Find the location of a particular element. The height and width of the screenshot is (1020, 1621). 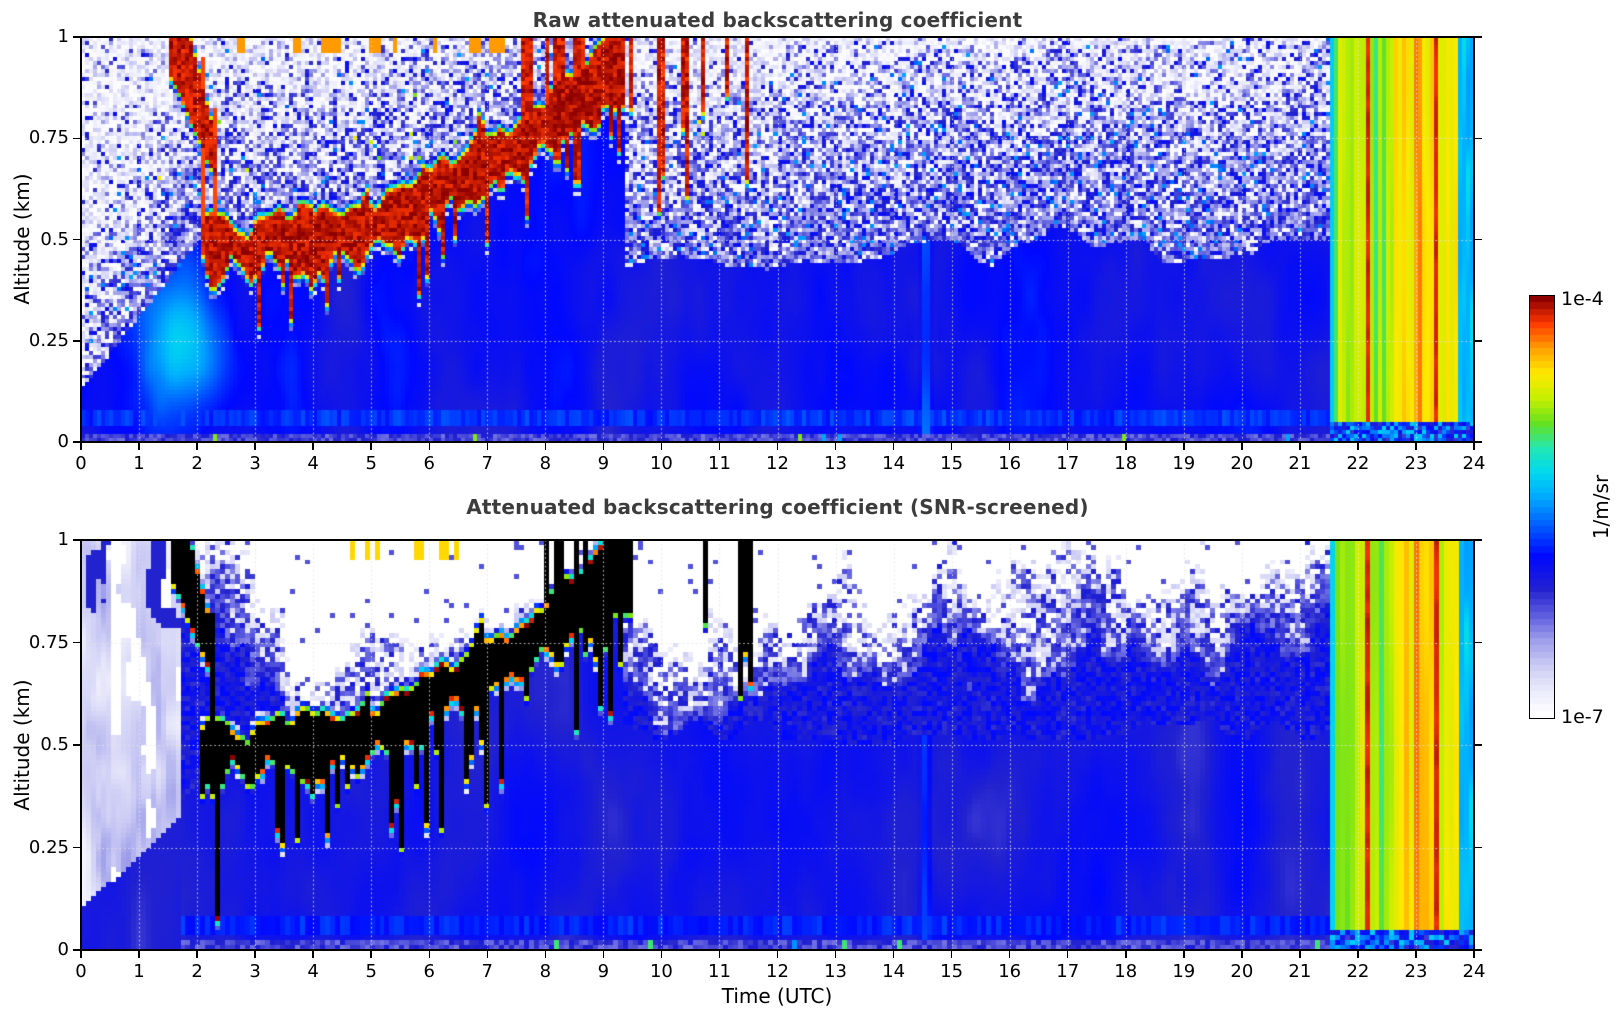

panel1-x-tick-label: 15 is located at coordinates (952, 463).